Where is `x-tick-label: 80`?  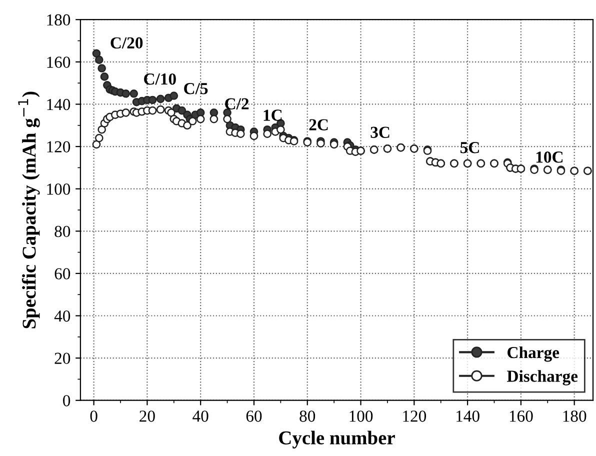
x-tick-label: 80 is located at coordinates (308, 416).